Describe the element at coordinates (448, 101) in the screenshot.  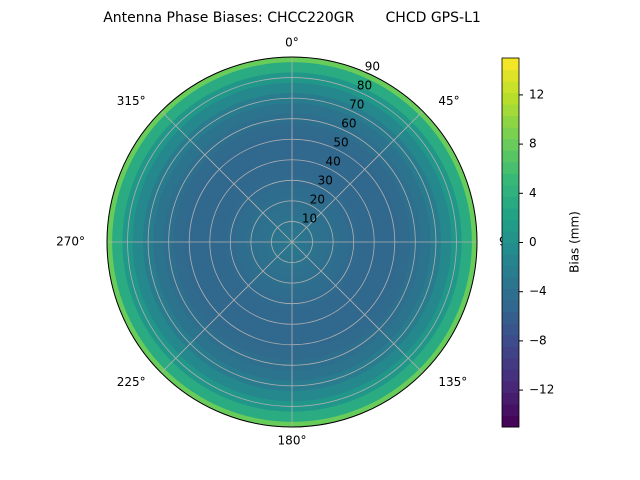
I see `theta-tick-label: 45°` at that location.